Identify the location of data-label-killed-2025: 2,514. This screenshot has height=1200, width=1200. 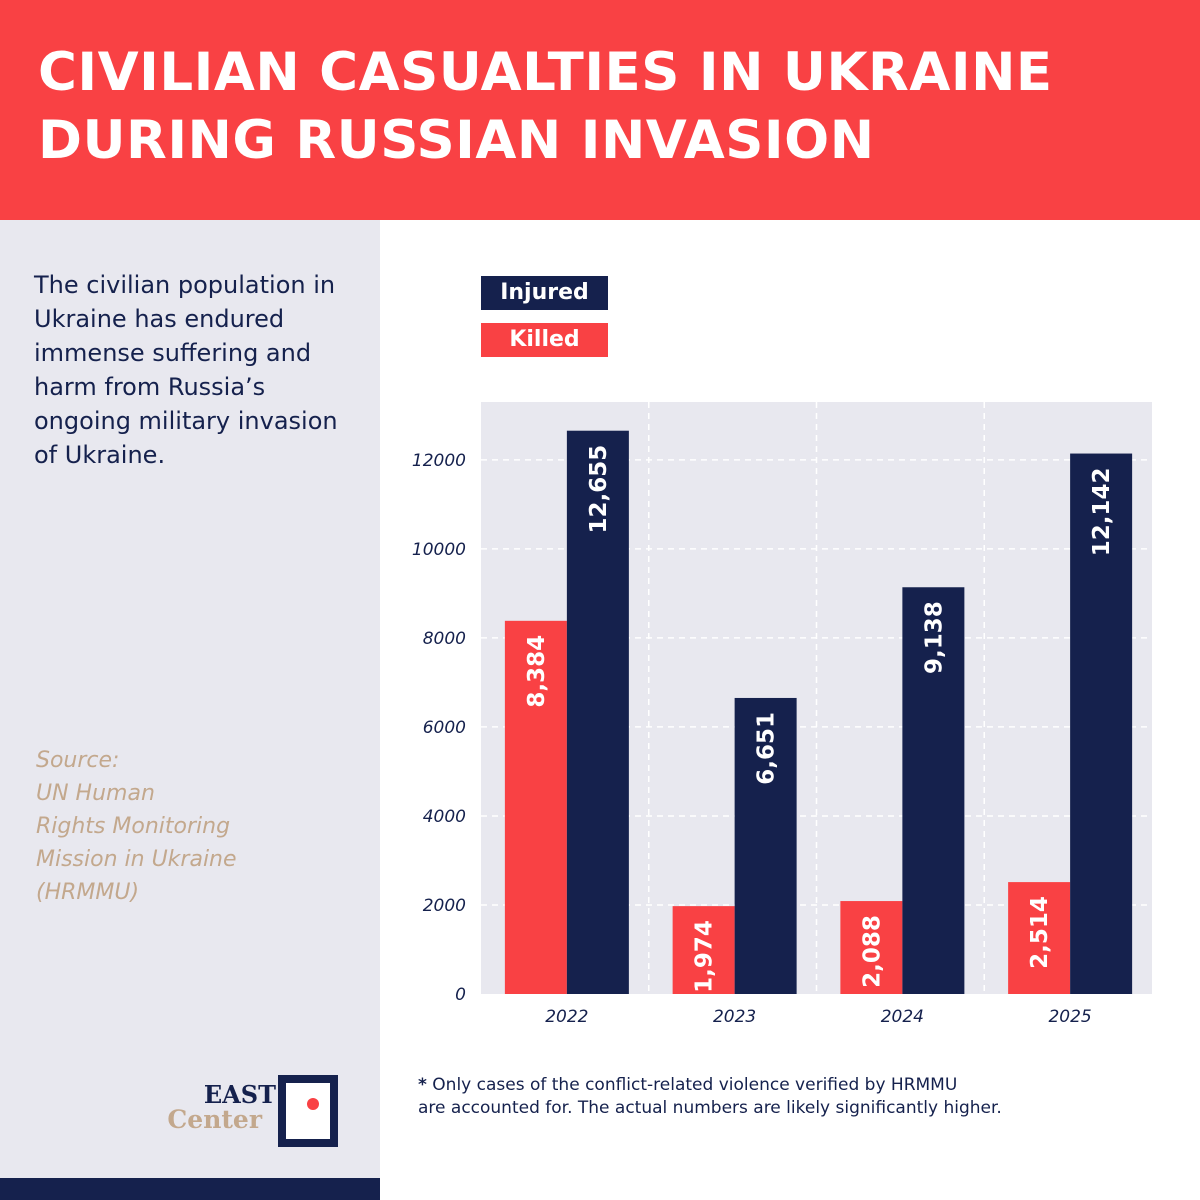
(1040, 932).